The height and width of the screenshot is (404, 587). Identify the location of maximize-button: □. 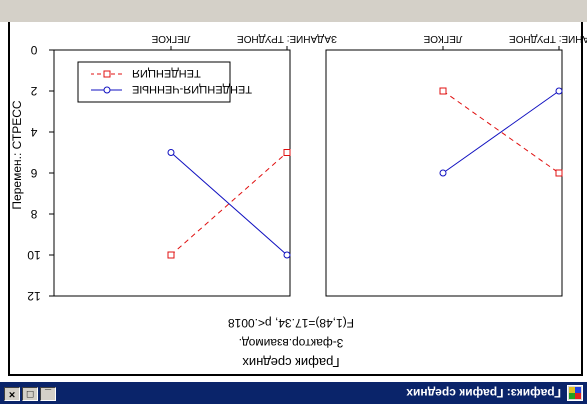
(30, 394).